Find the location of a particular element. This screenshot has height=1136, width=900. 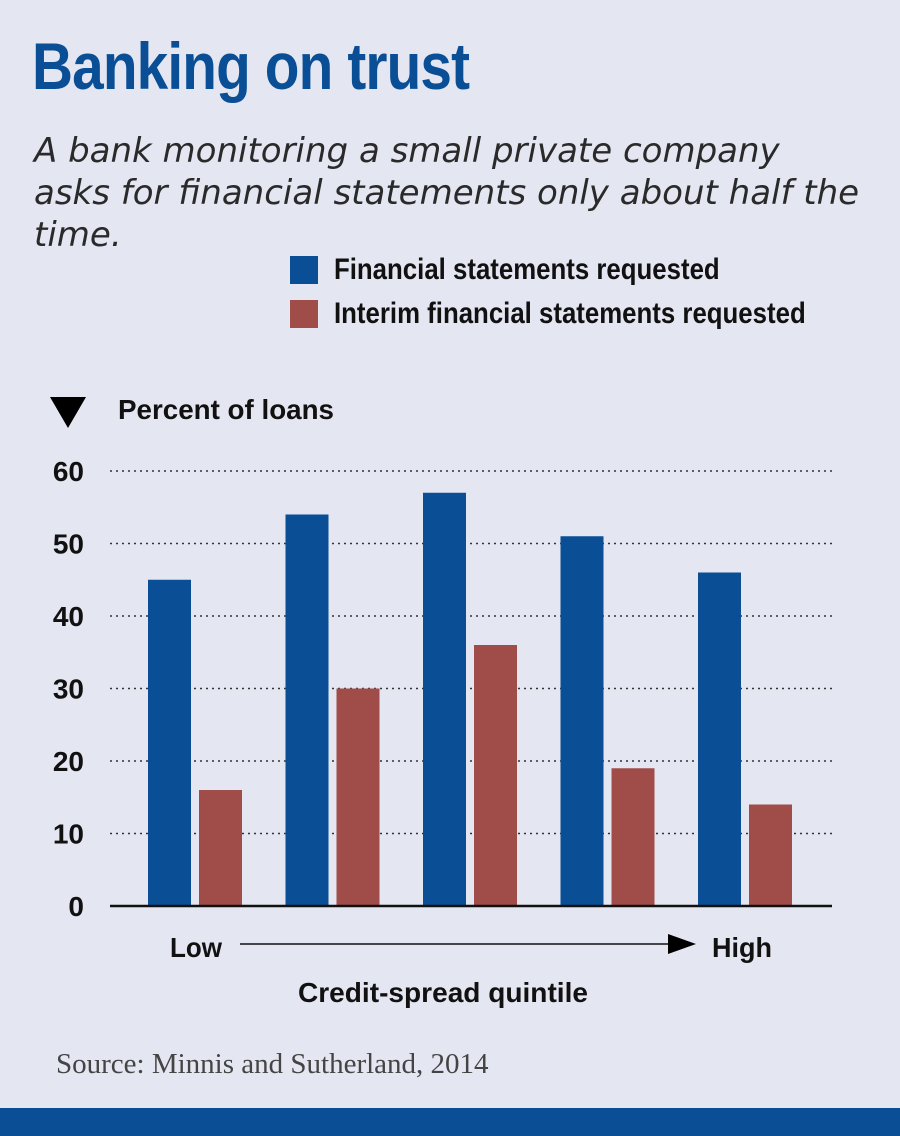

y-tick-label: 40 is located at coordinates (68, 616).